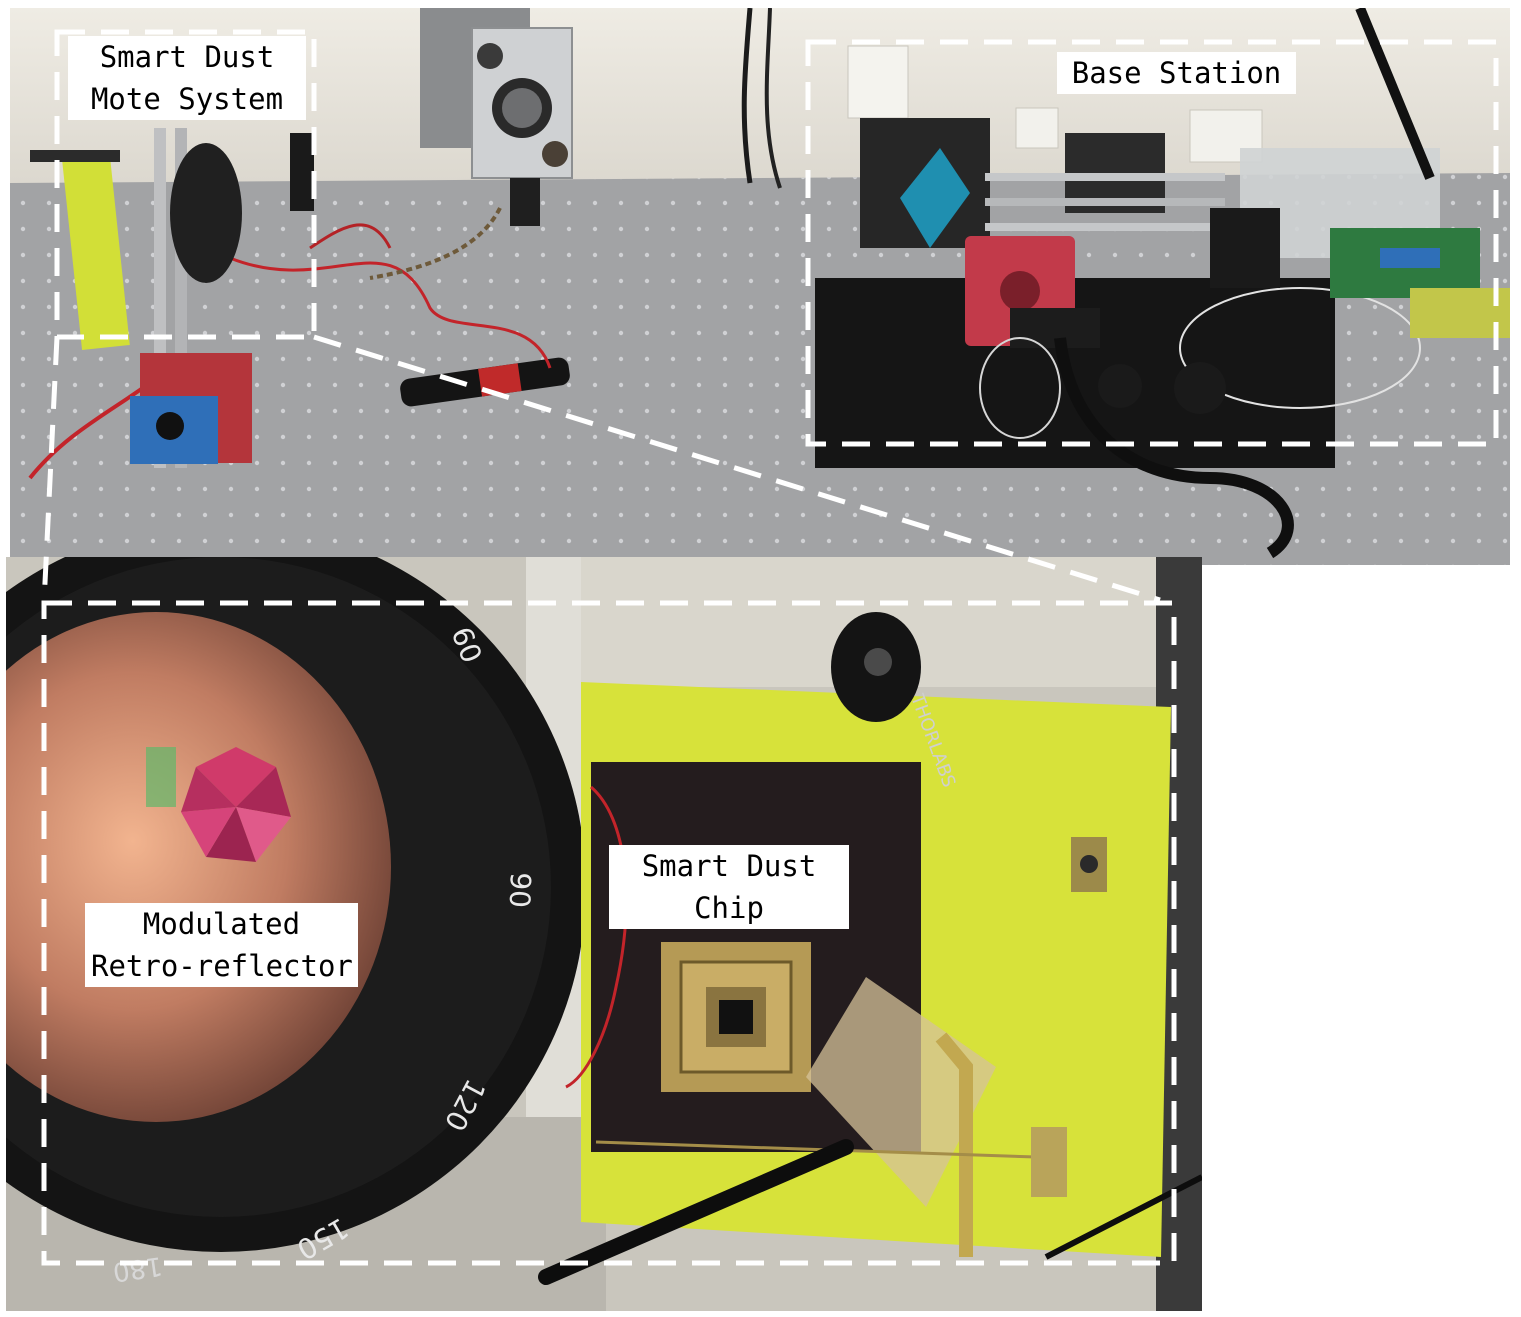 The image size is (1521, 1317). I want to click on dial-mark-180: 180, so click(137, 1268).